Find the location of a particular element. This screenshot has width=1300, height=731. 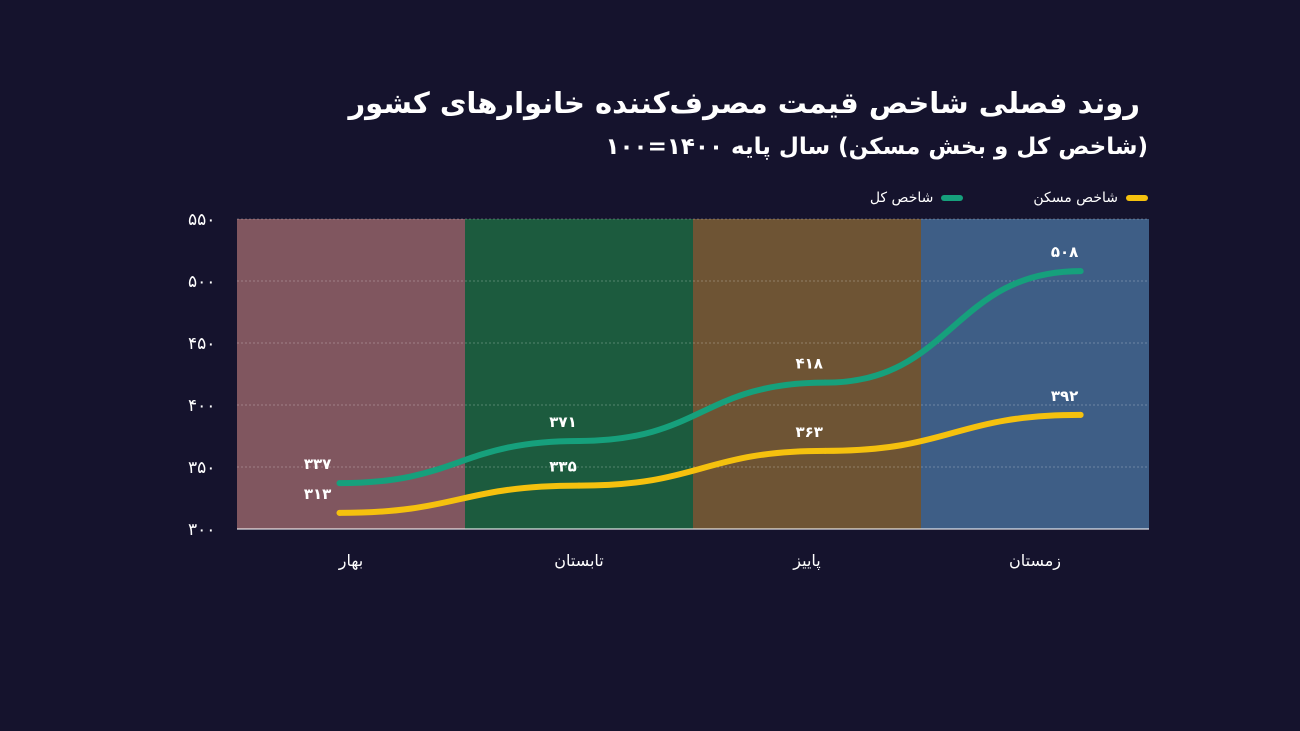

general-index-point-spring is located at coordinates (339, 483).